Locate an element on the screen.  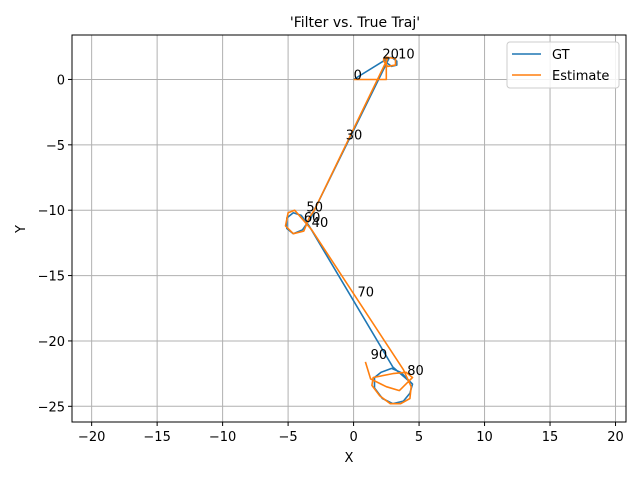
chart-title: 'Filter vs. True Traj' is located at coordinates (355, 23).